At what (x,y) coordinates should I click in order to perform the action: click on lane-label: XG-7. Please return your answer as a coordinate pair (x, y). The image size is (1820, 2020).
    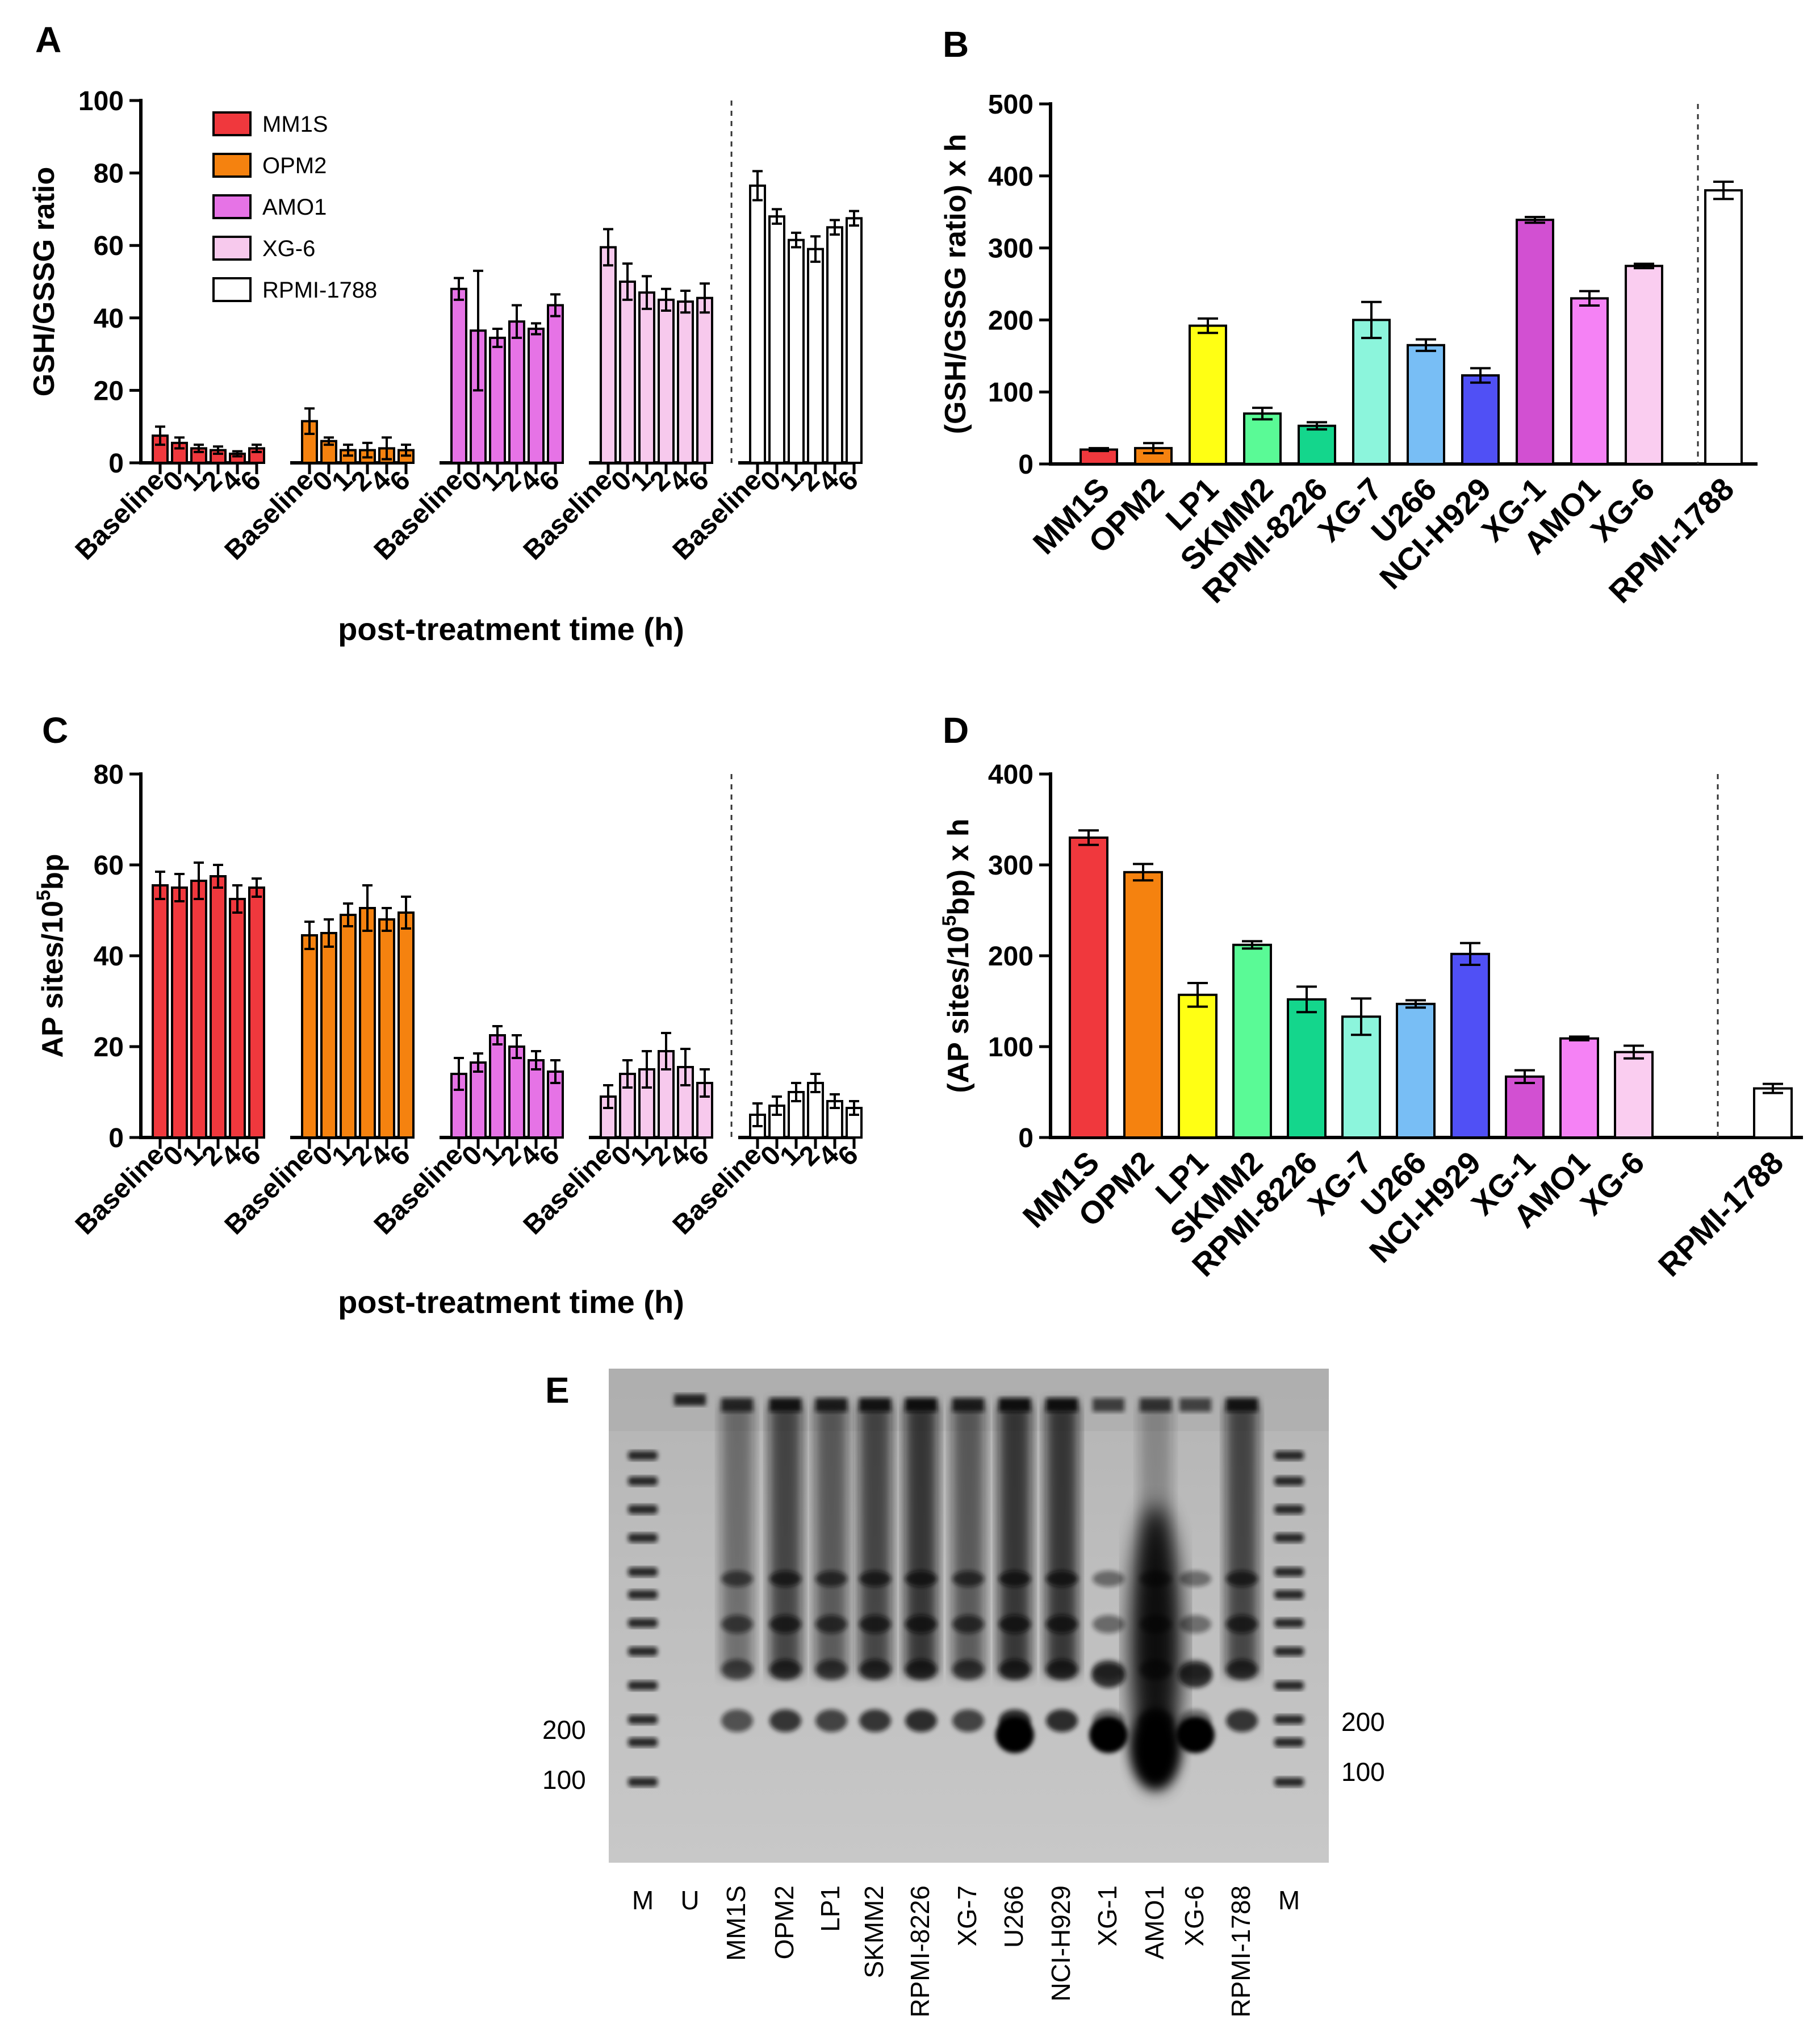
    Looking at the image, I should click on (967, 1915).